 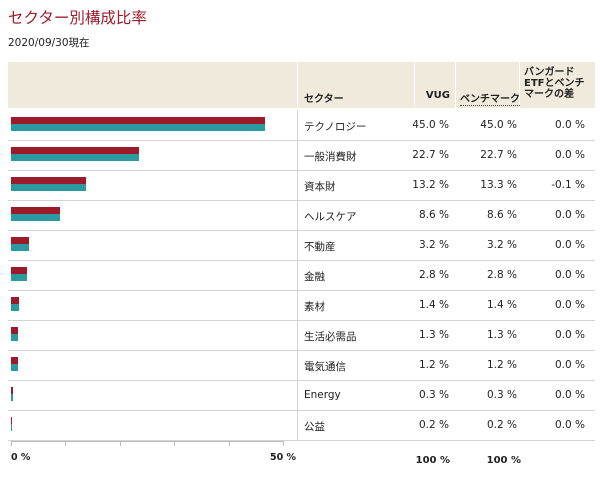 What do you see at coordinates (301, 275) in the screenshot?
I see `table-row: 金融 2.8 % 2.8 % 0.0 %` at bounding box center [301, 275].